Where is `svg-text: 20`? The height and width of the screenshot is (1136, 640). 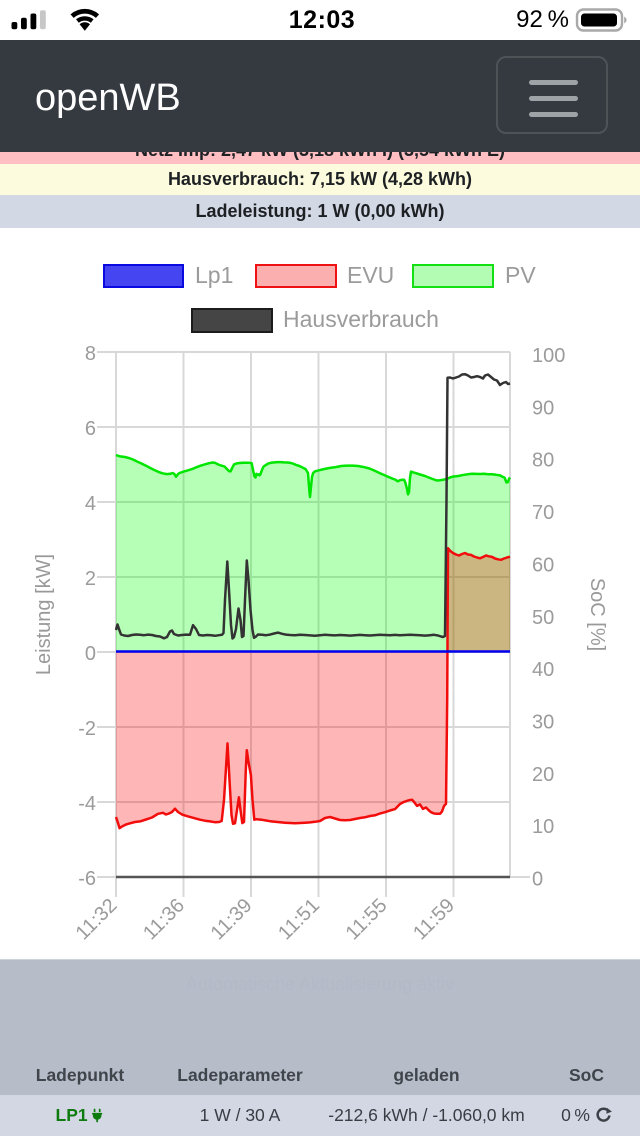
svg-text: 20 is located at coordinates (543, 775).